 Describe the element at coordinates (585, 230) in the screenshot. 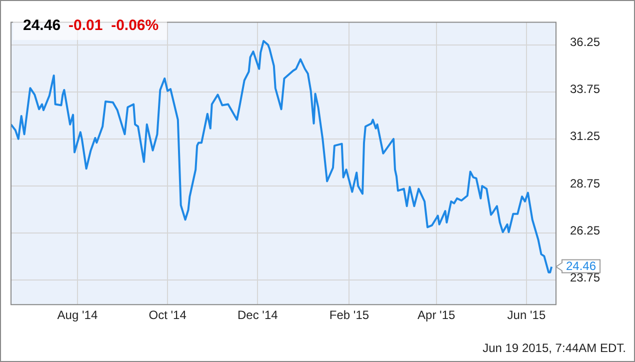

I see `y-tick-label: 26.25` at that location.